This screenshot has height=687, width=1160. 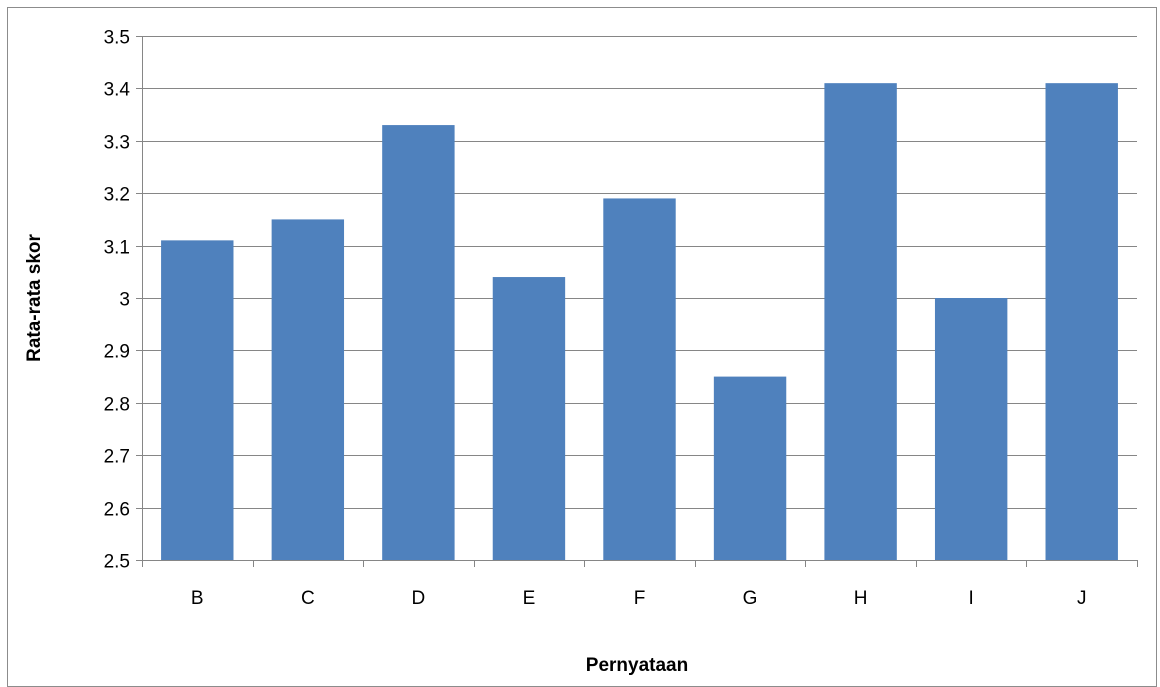 I want to click on bar-i, so click(x=971, y=429).